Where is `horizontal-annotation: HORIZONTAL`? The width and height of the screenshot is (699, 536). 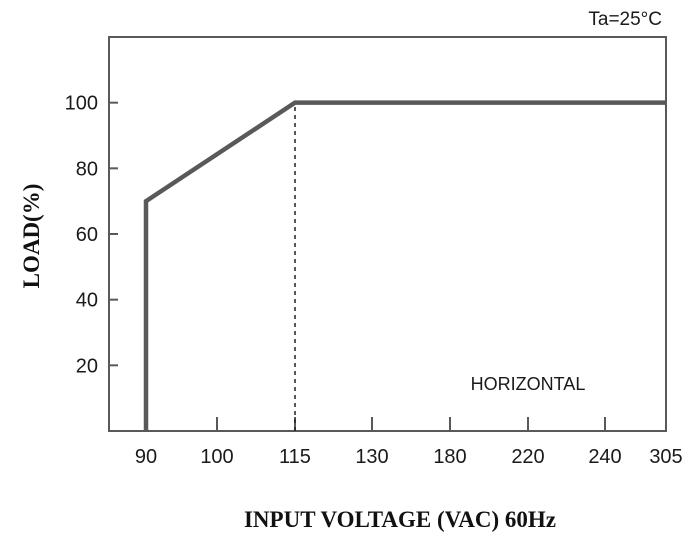
horizontal-annotation: HORIZONTAL is located at coordinates (528, 384).